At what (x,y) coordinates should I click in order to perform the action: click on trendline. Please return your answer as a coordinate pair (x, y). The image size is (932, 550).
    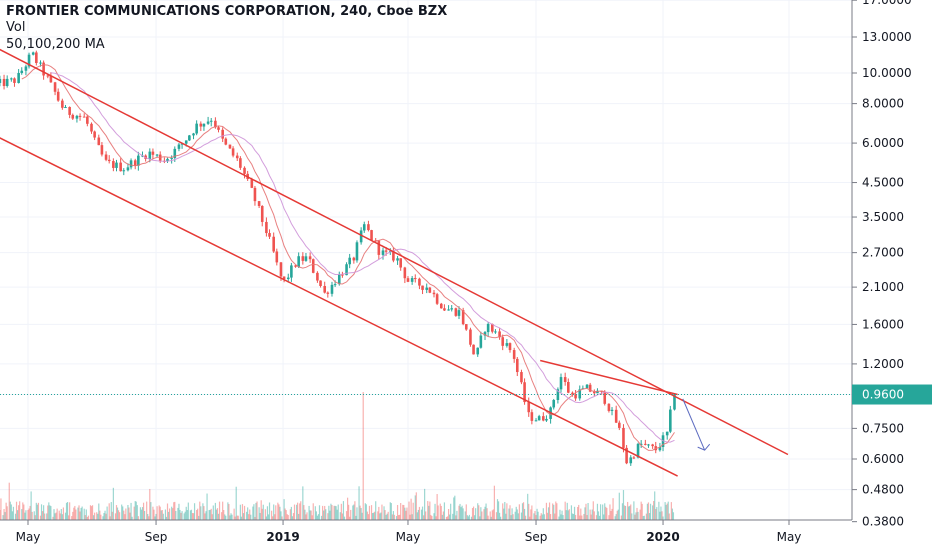
    Looking at the image, I should click on (609, 377).